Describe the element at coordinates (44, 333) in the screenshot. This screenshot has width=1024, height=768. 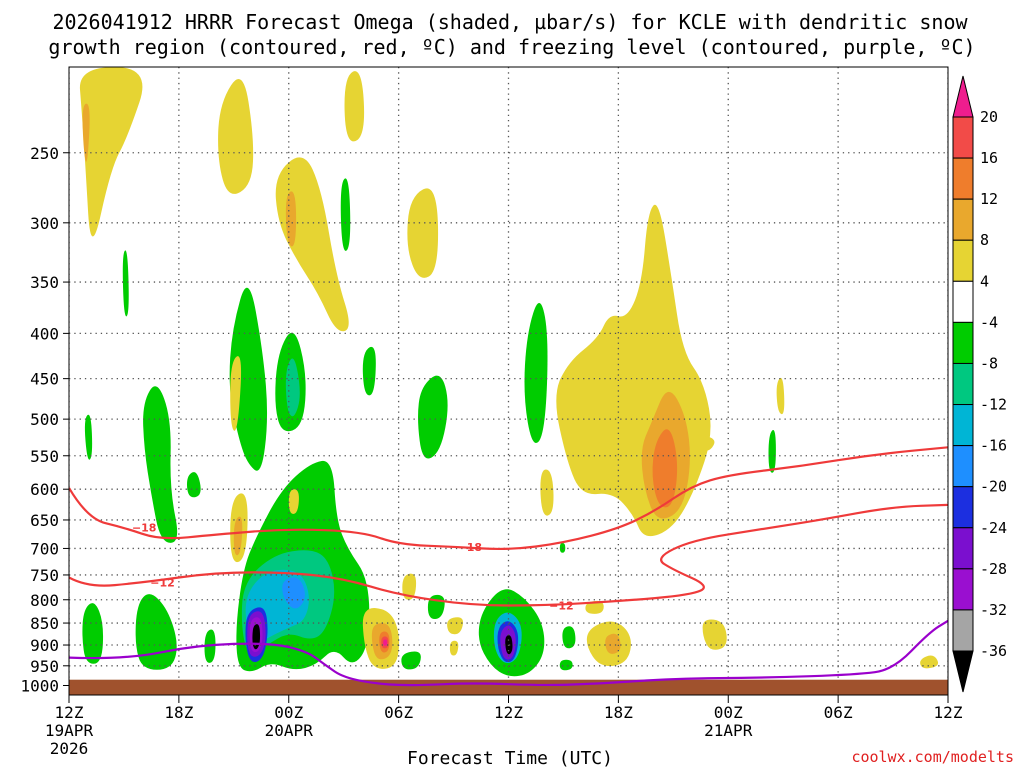
I see `y-tick-label: 400` at that location.